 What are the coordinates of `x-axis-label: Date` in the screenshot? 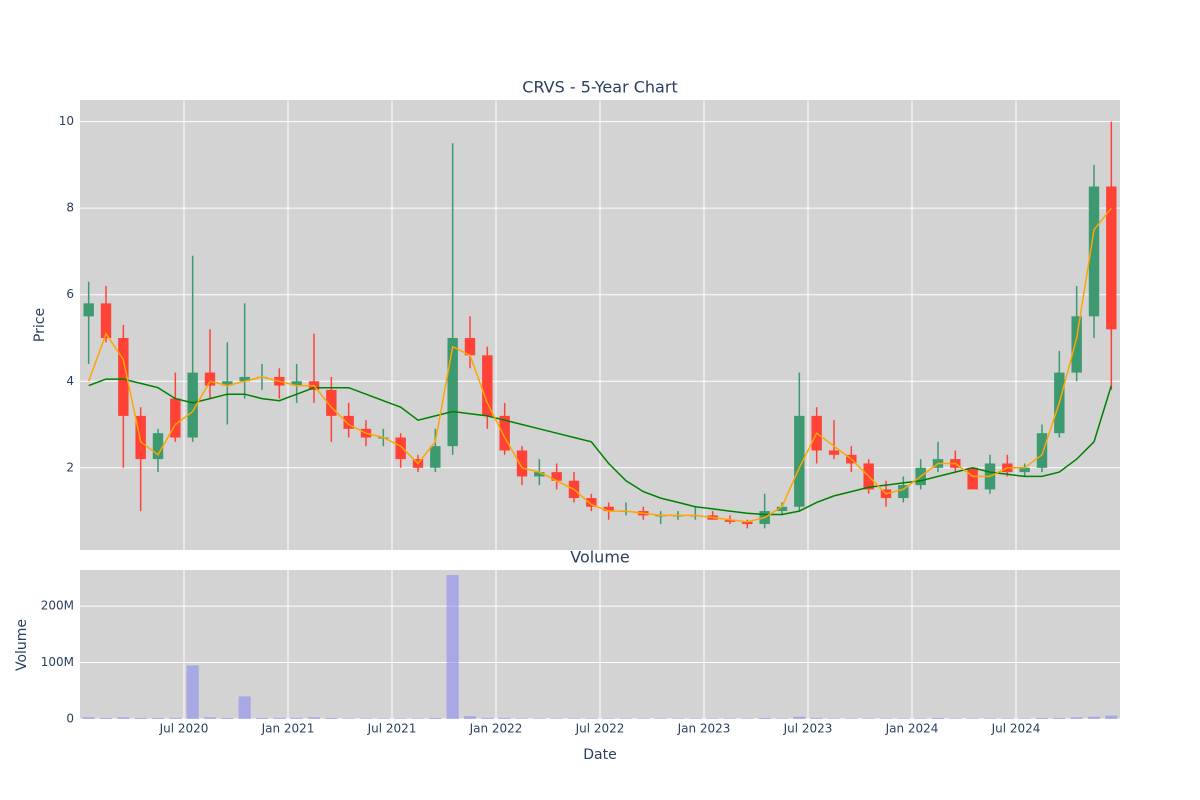 It's located at (599, 755).